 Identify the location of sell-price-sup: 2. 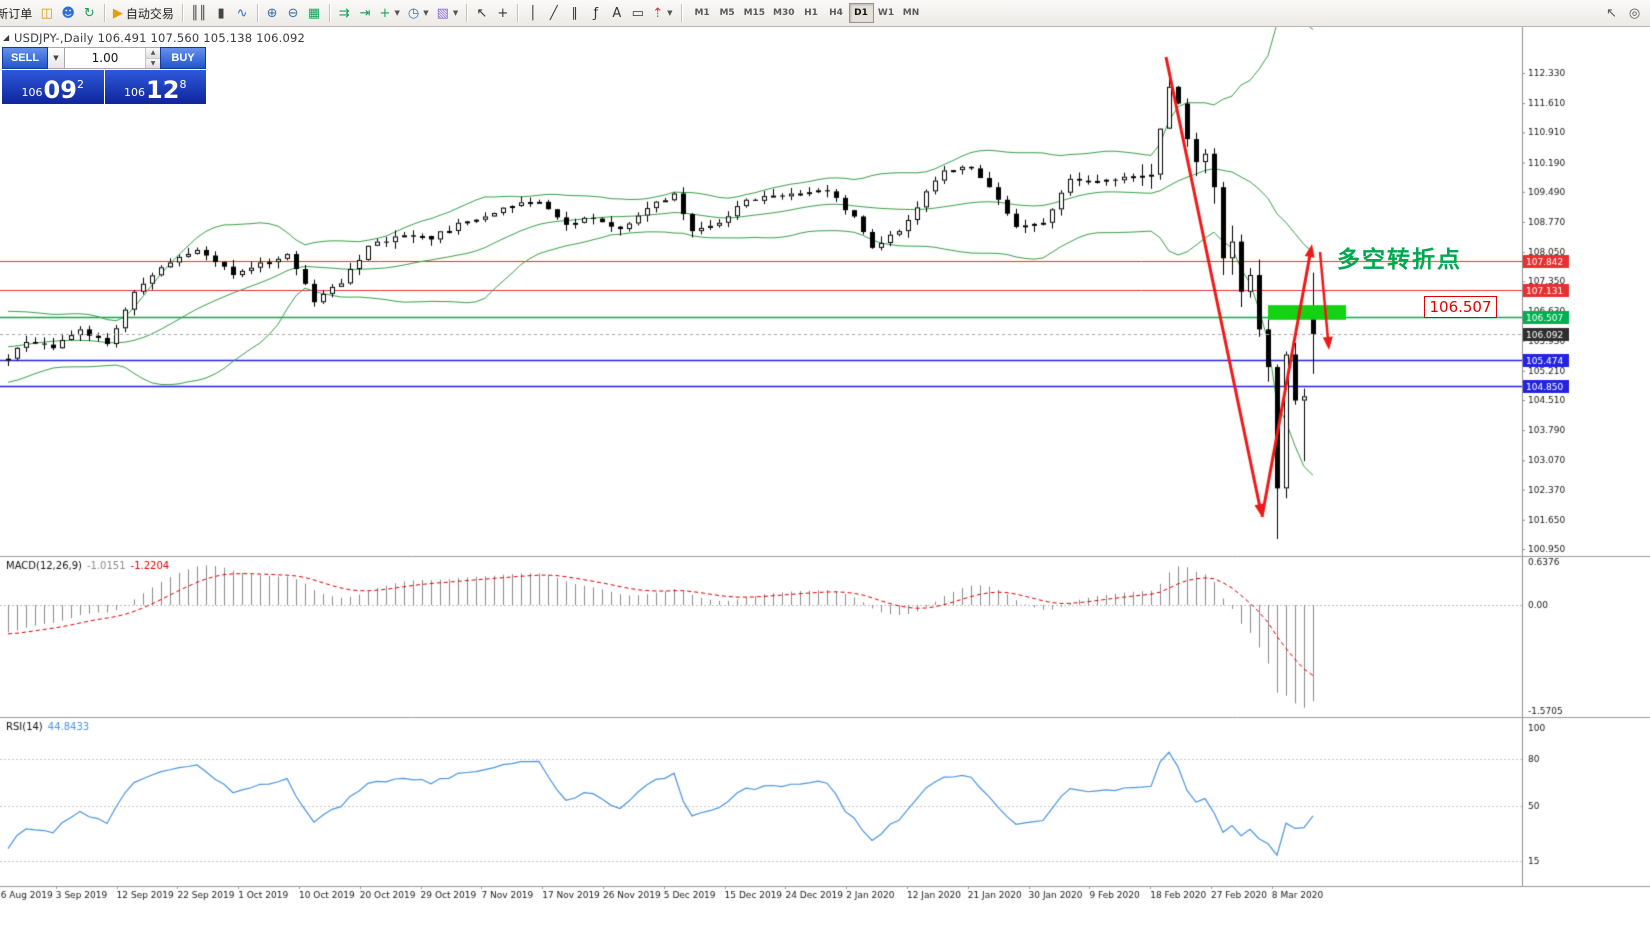
(80, 84).